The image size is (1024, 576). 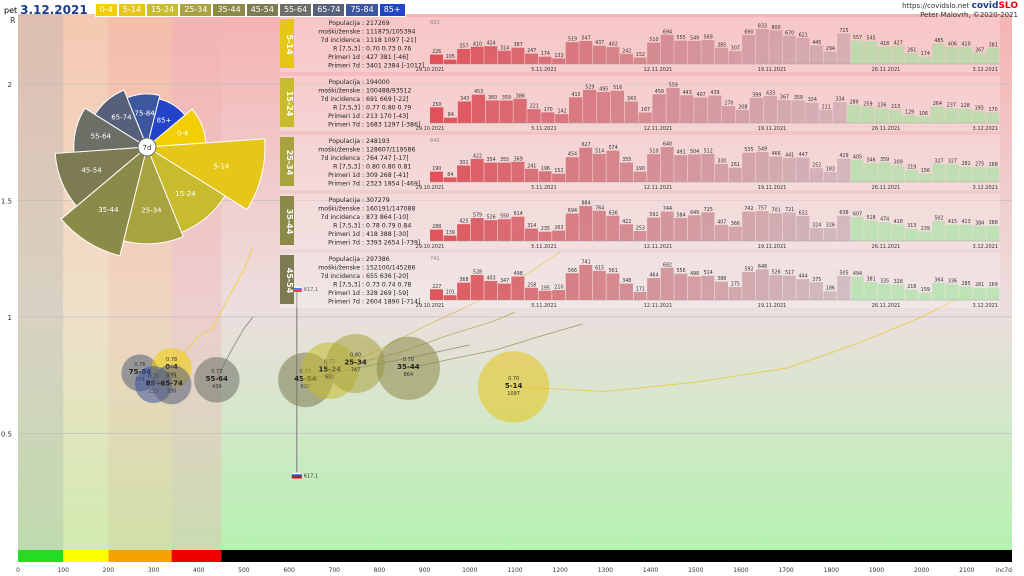 What do you see at coordinates (721, 161) in the screenshot?
I see `panel-bar-label: 330` at bounding box center [721, 161].